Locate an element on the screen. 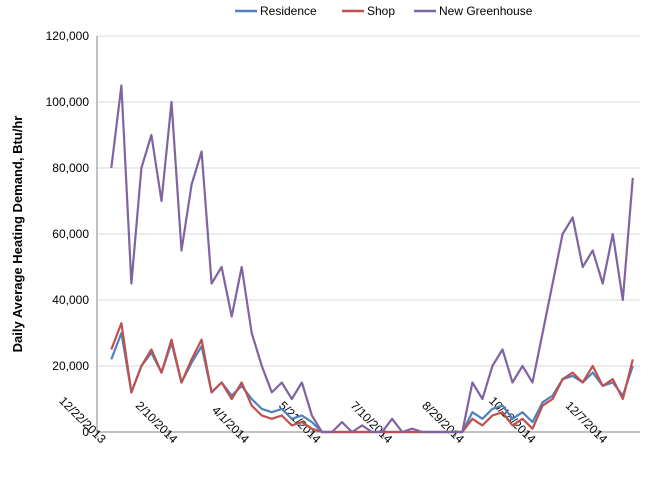 This screenshot has height=502, width=669. legend-label: Residence is located at coordinates (288, 11).